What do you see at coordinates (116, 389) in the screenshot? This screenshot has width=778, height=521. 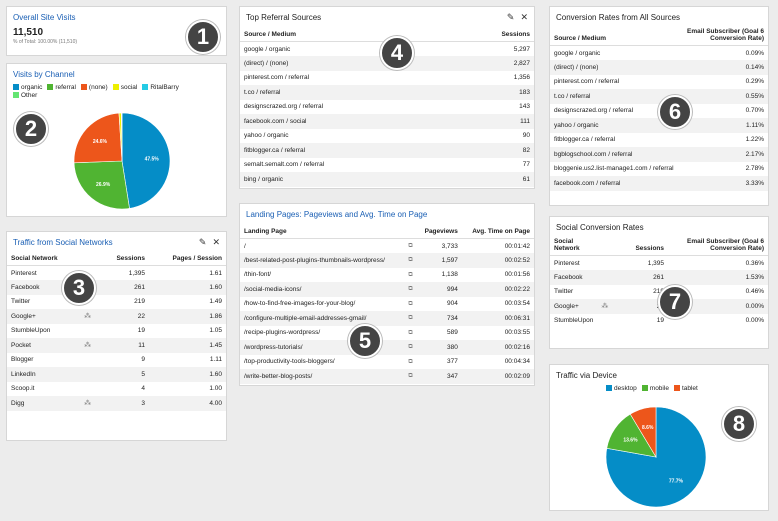 I see `table-row: Scoop.it 4 1.00` at bounding box center [116, 389].